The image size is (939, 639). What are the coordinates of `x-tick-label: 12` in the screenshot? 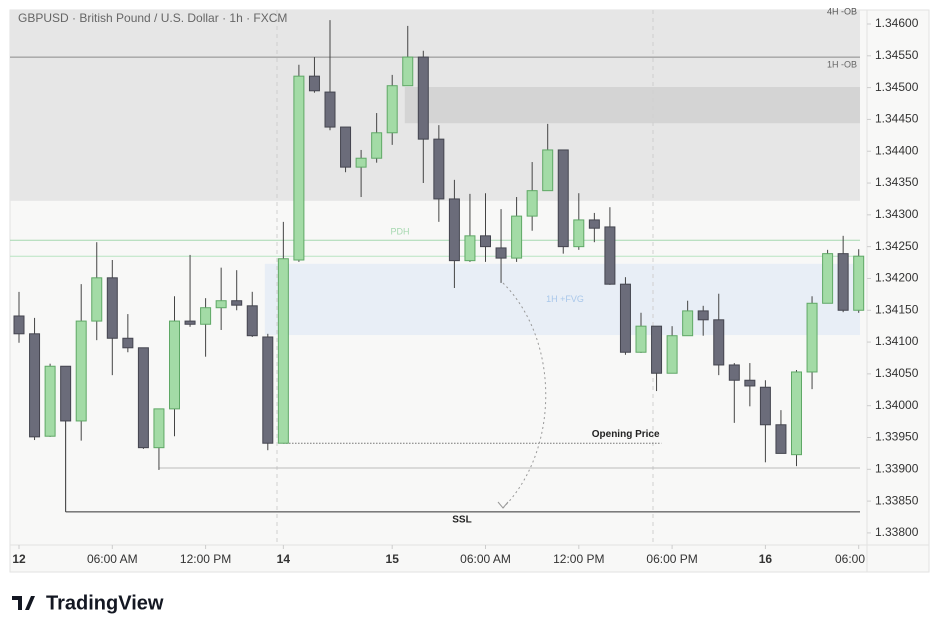 It's located at (19, 559).